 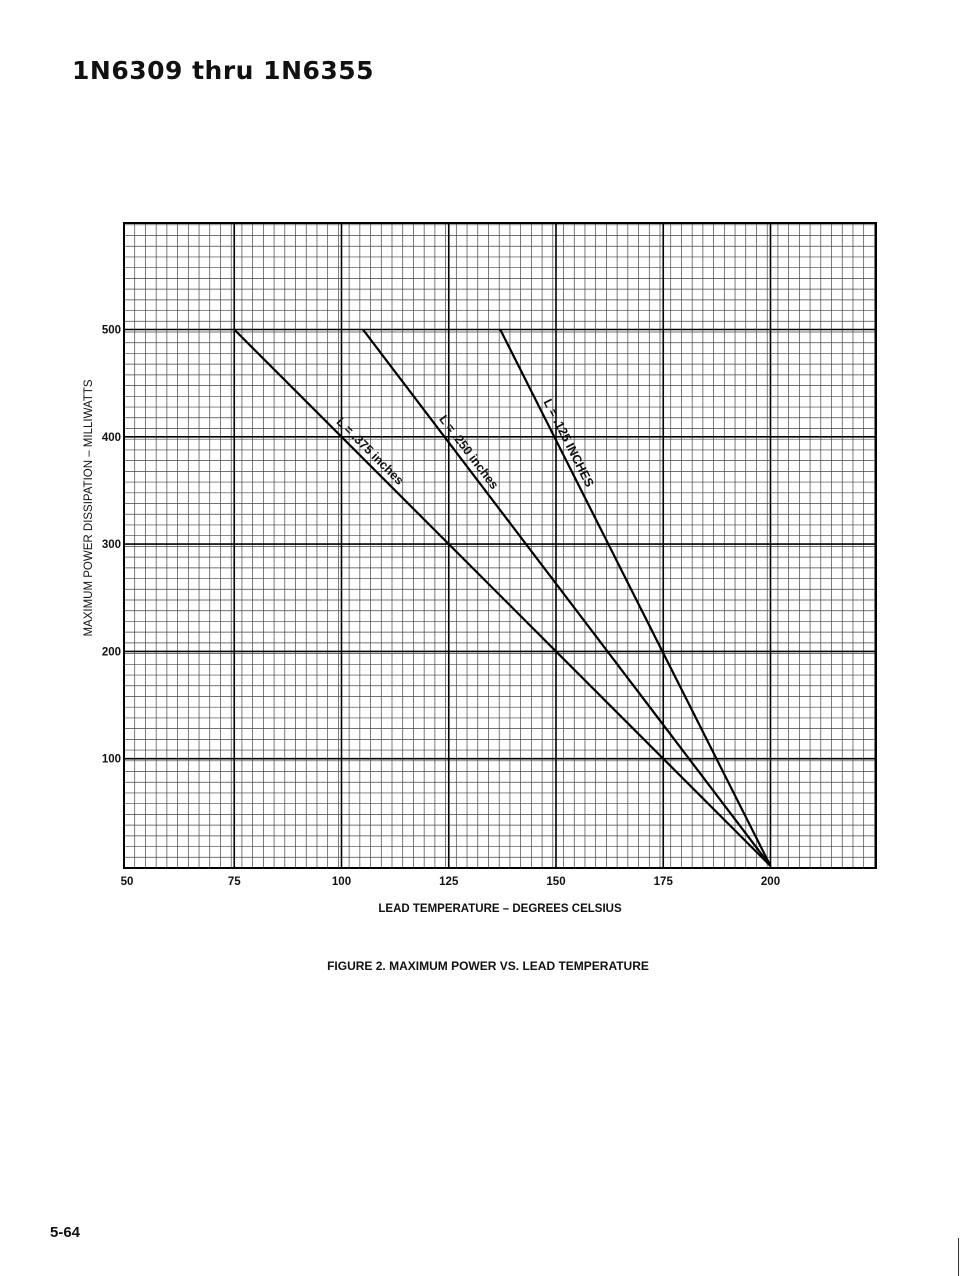 What do you see at coordinates (958, 1257) in the screenshot?
I see `page-edge-mark` at bounding box center [958, 1257].